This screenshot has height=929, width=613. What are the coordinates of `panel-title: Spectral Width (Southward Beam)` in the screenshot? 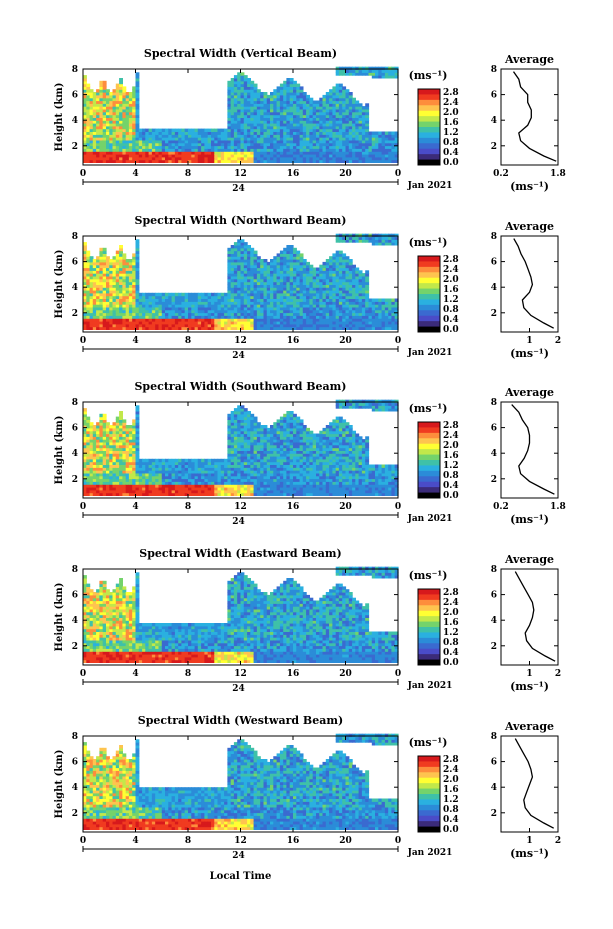 It's located at (240, 386).